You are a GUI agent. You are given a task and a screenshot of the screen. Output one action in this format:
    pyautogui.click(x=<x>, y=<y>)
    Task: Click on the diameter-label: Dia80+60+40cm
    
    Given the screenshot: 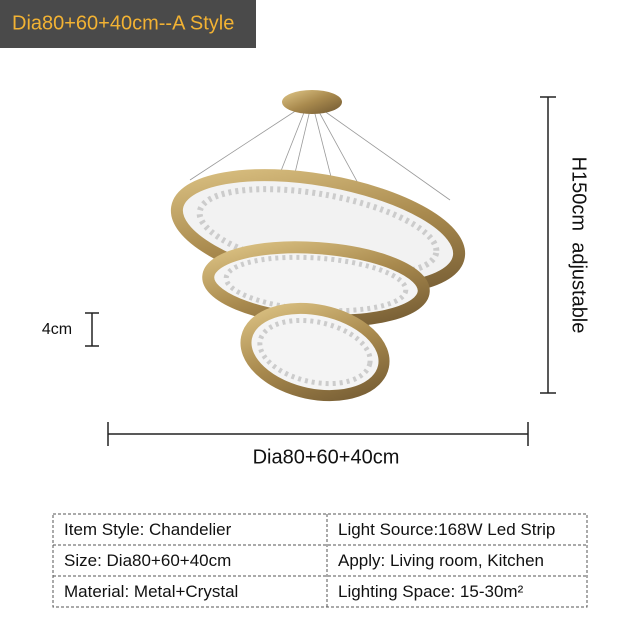 What is the action you would take?
    pyautogui.click(x=326, y=457)
    